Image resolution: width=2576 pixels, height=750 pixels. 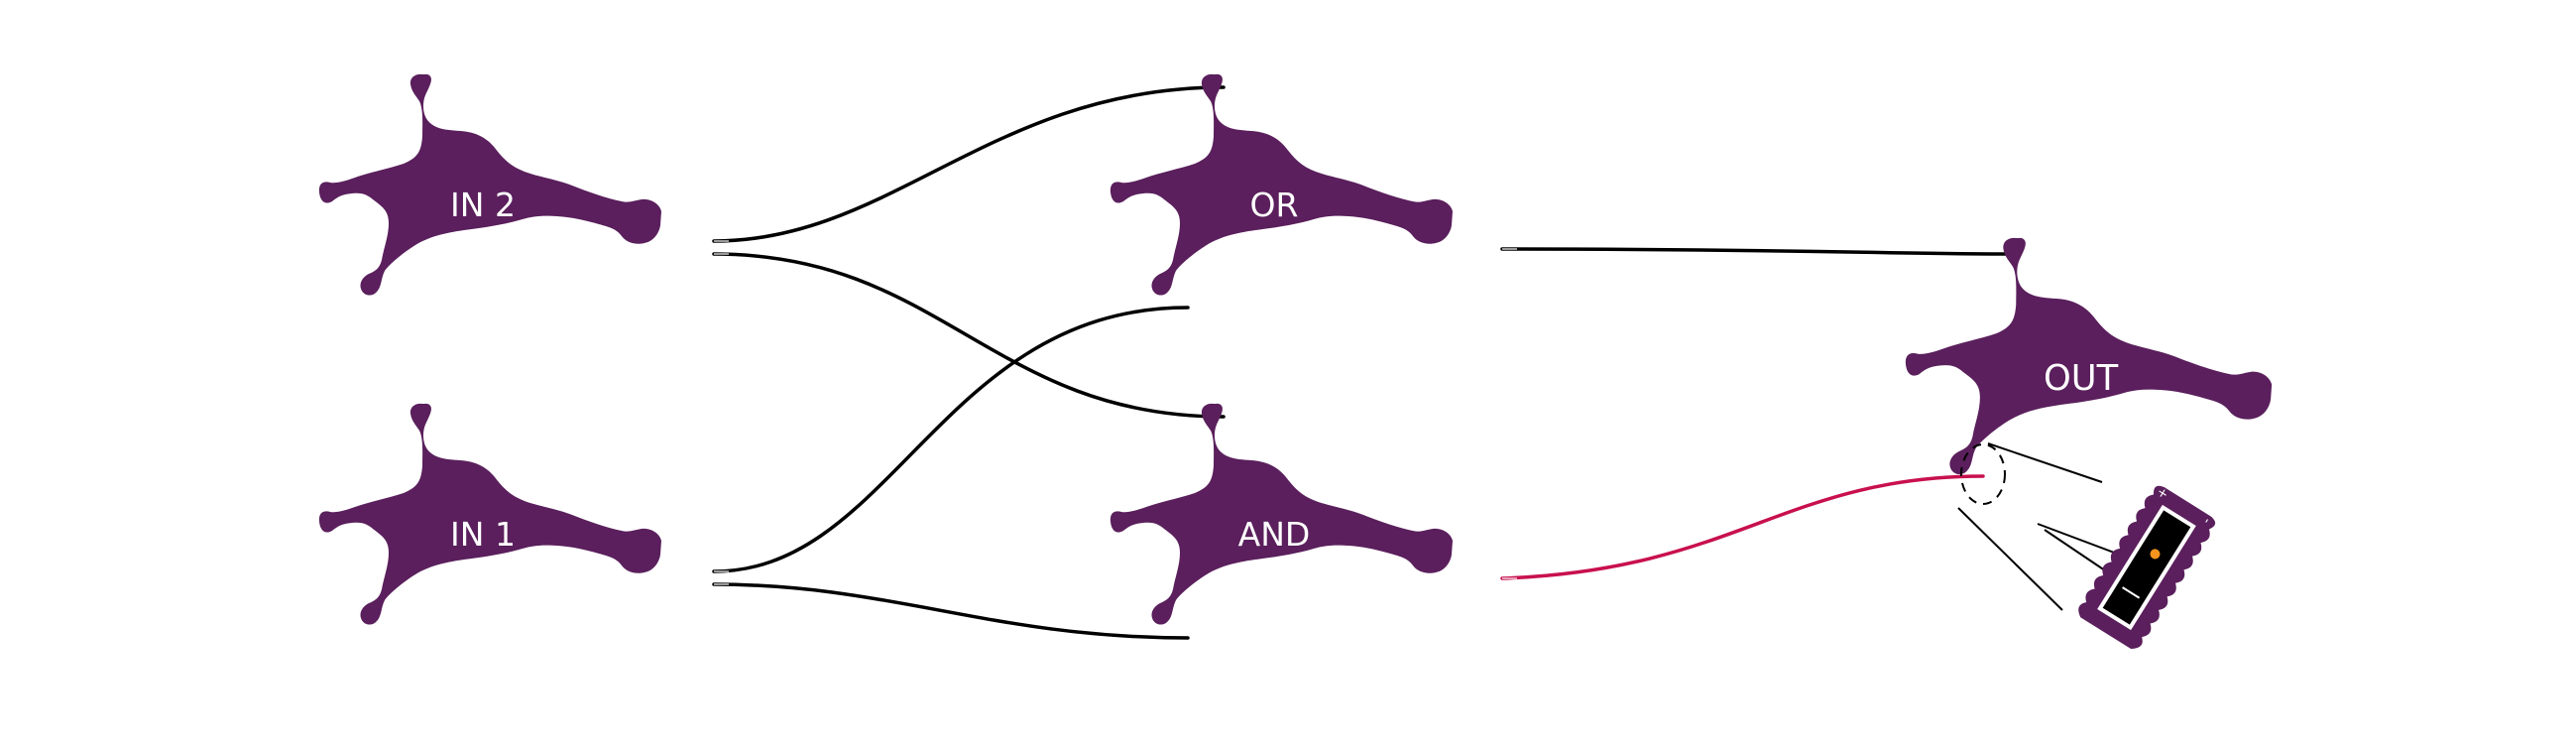 What do you see at coordinates (951, 440) in the screenshot?
I see `wire-in1-or` at bounding box center [951, 440].